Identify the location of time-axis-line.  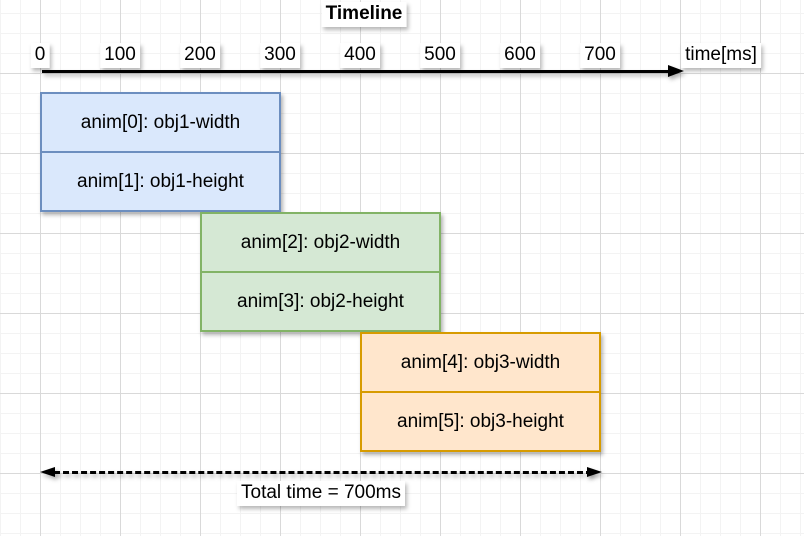
(356, 71).